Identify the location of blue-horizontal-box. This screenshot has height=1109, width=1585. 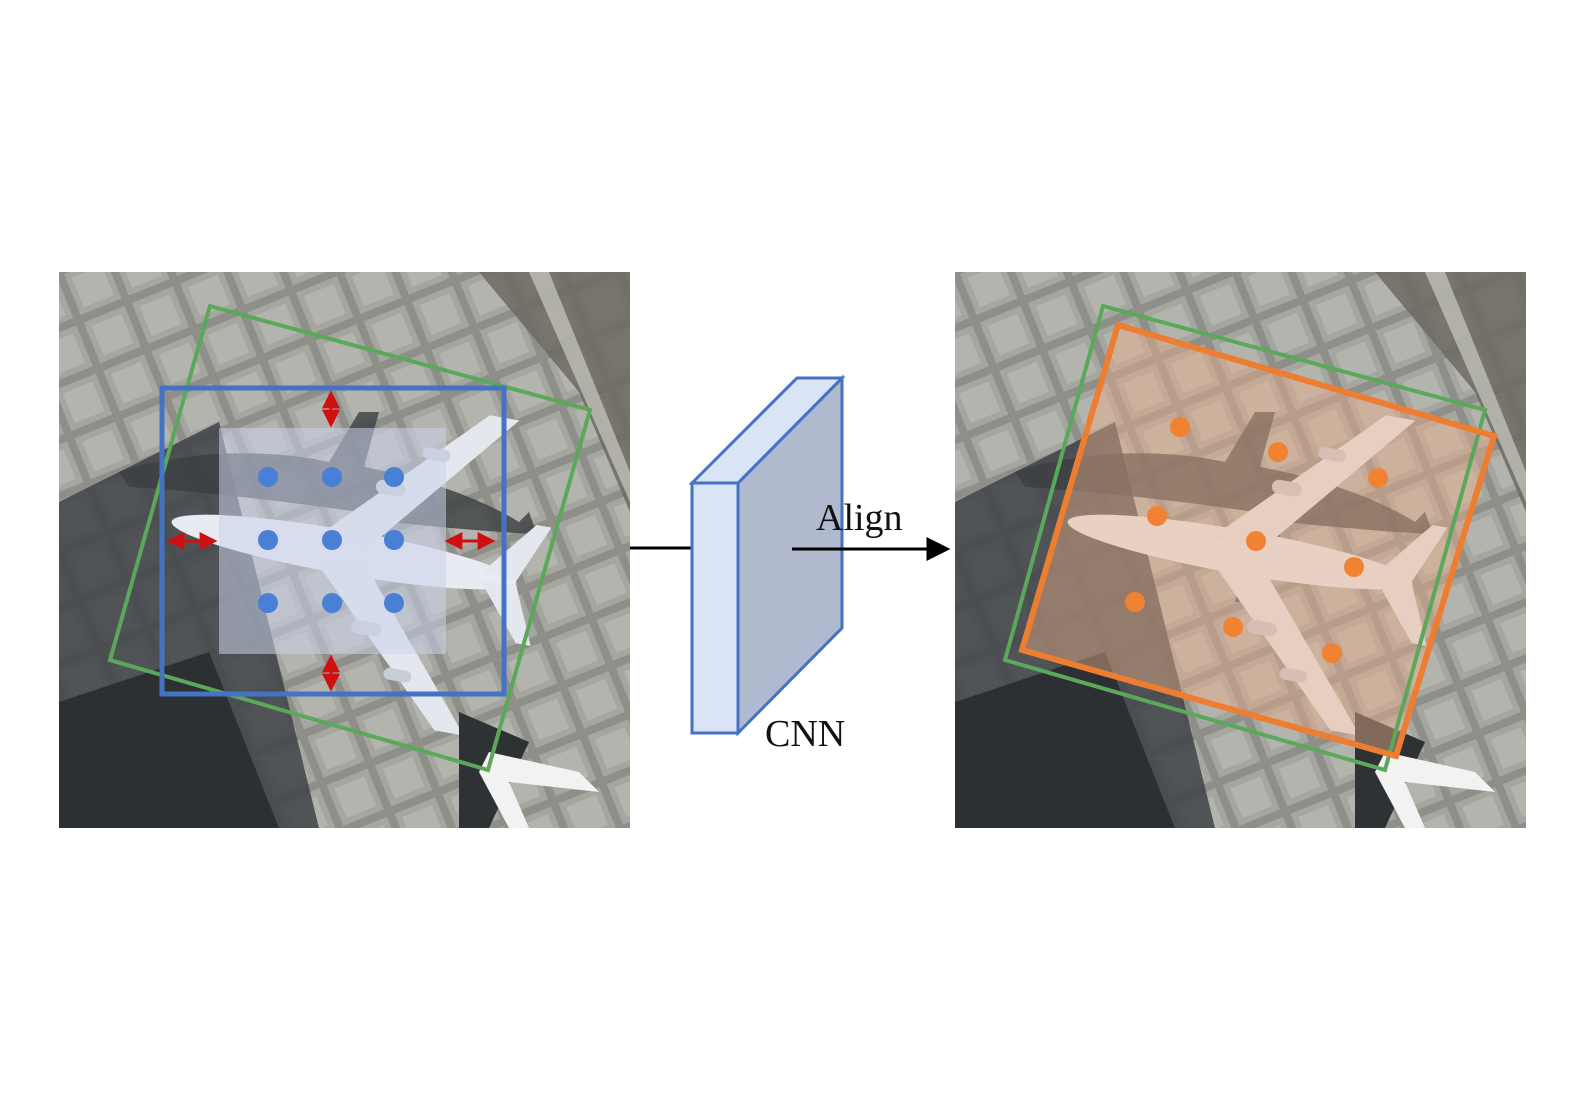
(333, 541).